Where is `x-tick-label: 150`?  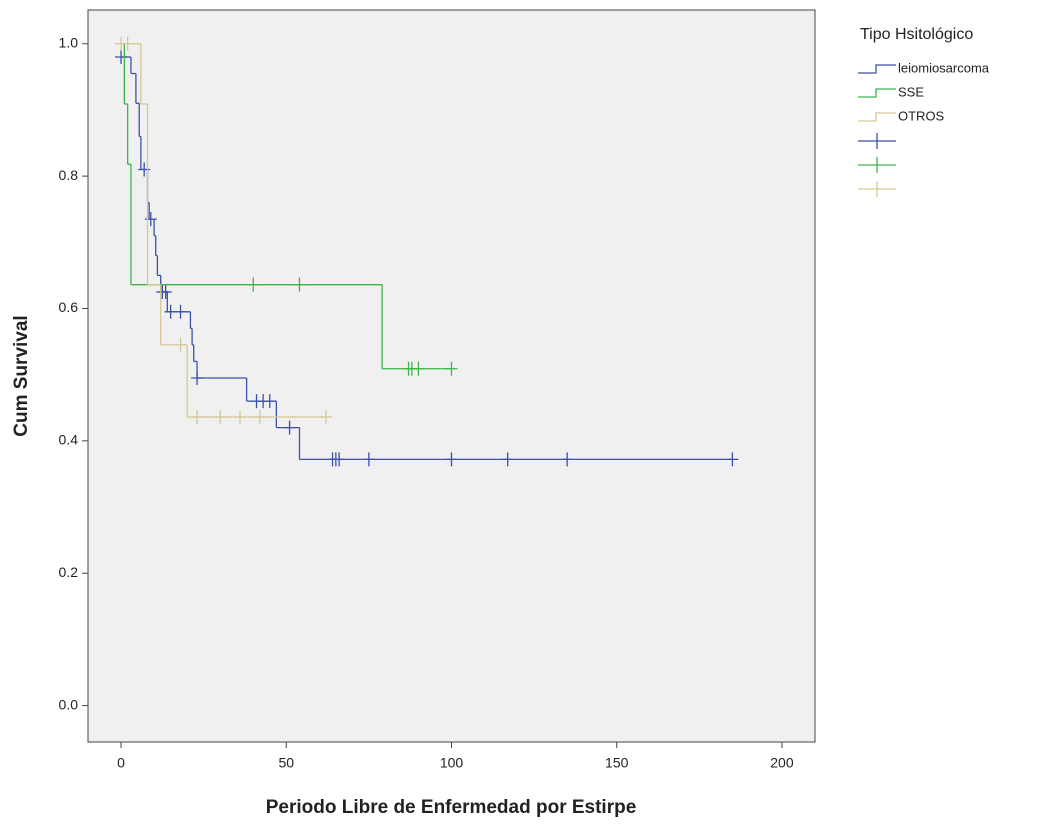 x-tick-label: 150 is located at coordinates (617, 763).